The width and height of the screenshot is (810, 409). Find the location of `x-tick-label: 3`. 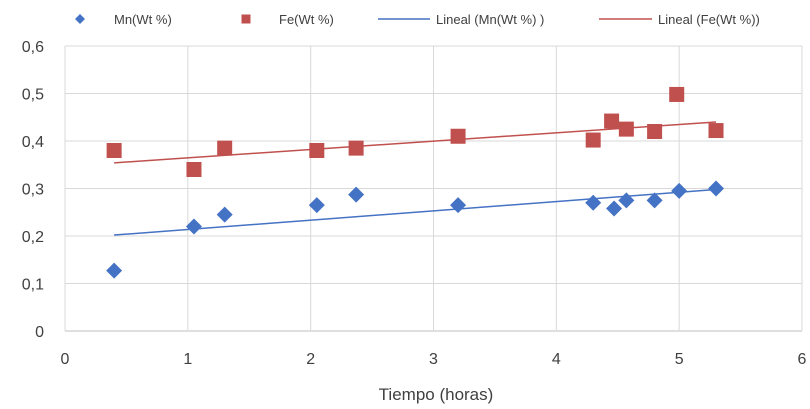

x-tick-label: 3 is located at coordinates (433, 359).